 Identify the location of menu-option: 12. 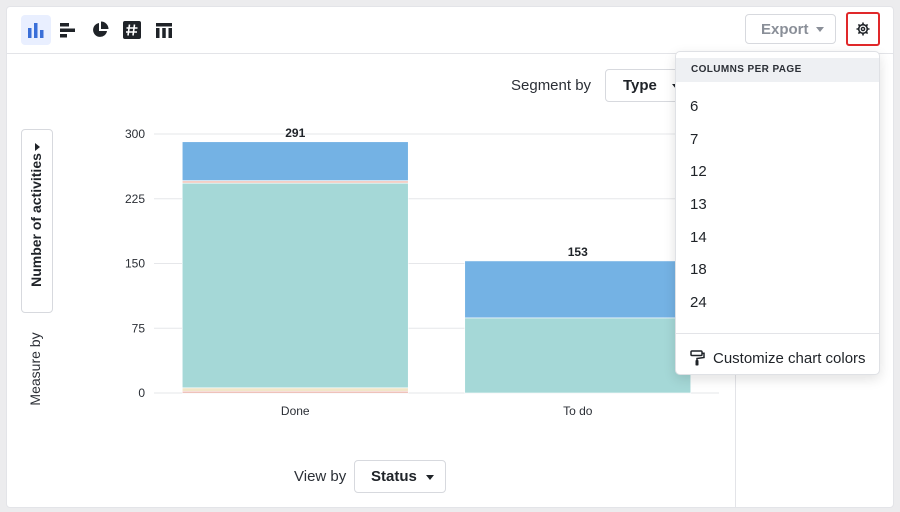
(698, 171).